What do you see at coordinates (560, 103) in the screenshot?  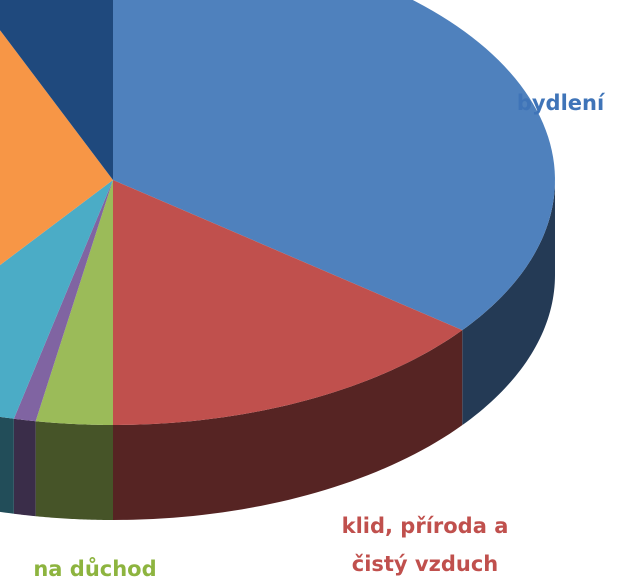 I see `slice-label: bydlení` at bounding box center [560, 103].